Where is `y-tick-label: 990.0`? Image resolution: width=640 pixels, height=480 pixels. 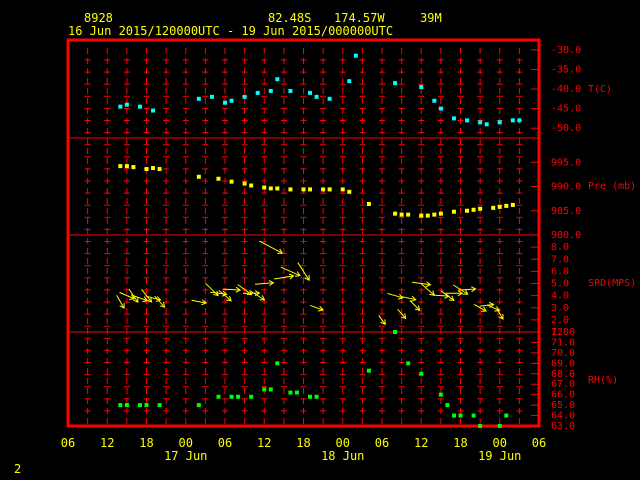 y-tick-label: 990.0 is located at coordinates (566, 187).